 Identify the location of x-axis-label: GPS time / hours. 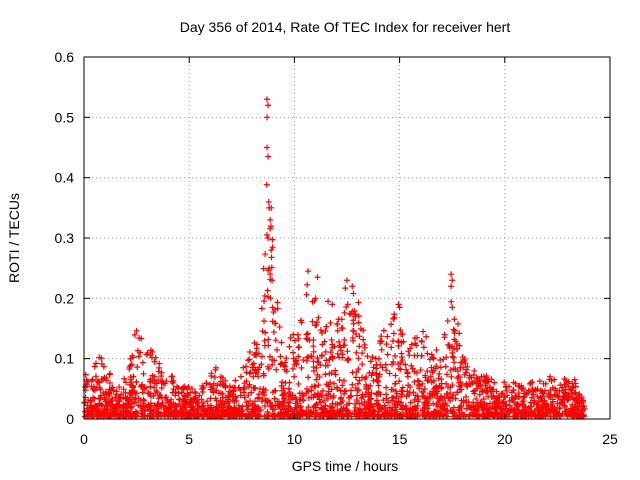
(345, 466).